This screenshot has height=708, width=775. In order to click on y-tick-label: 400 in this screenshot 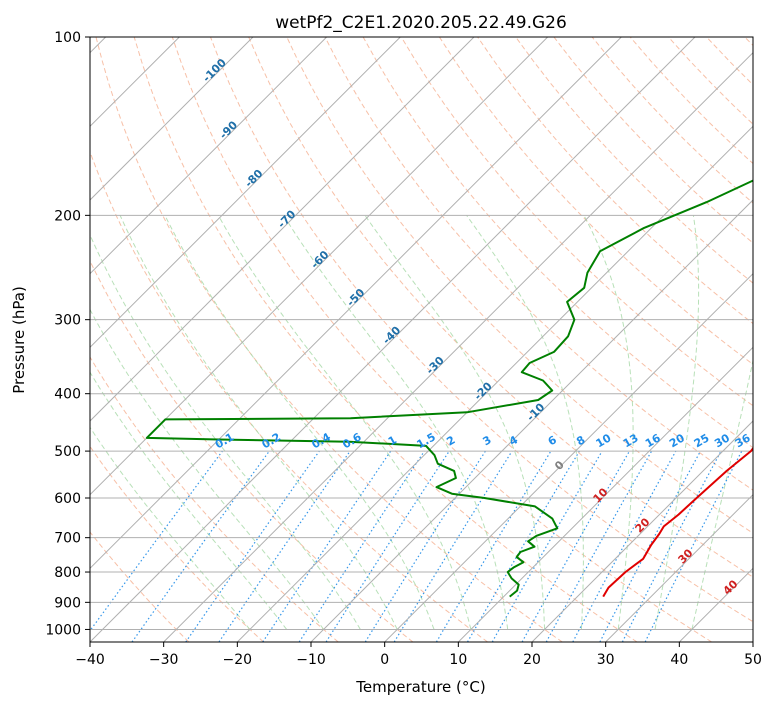, I will do `click(67, 395)`.